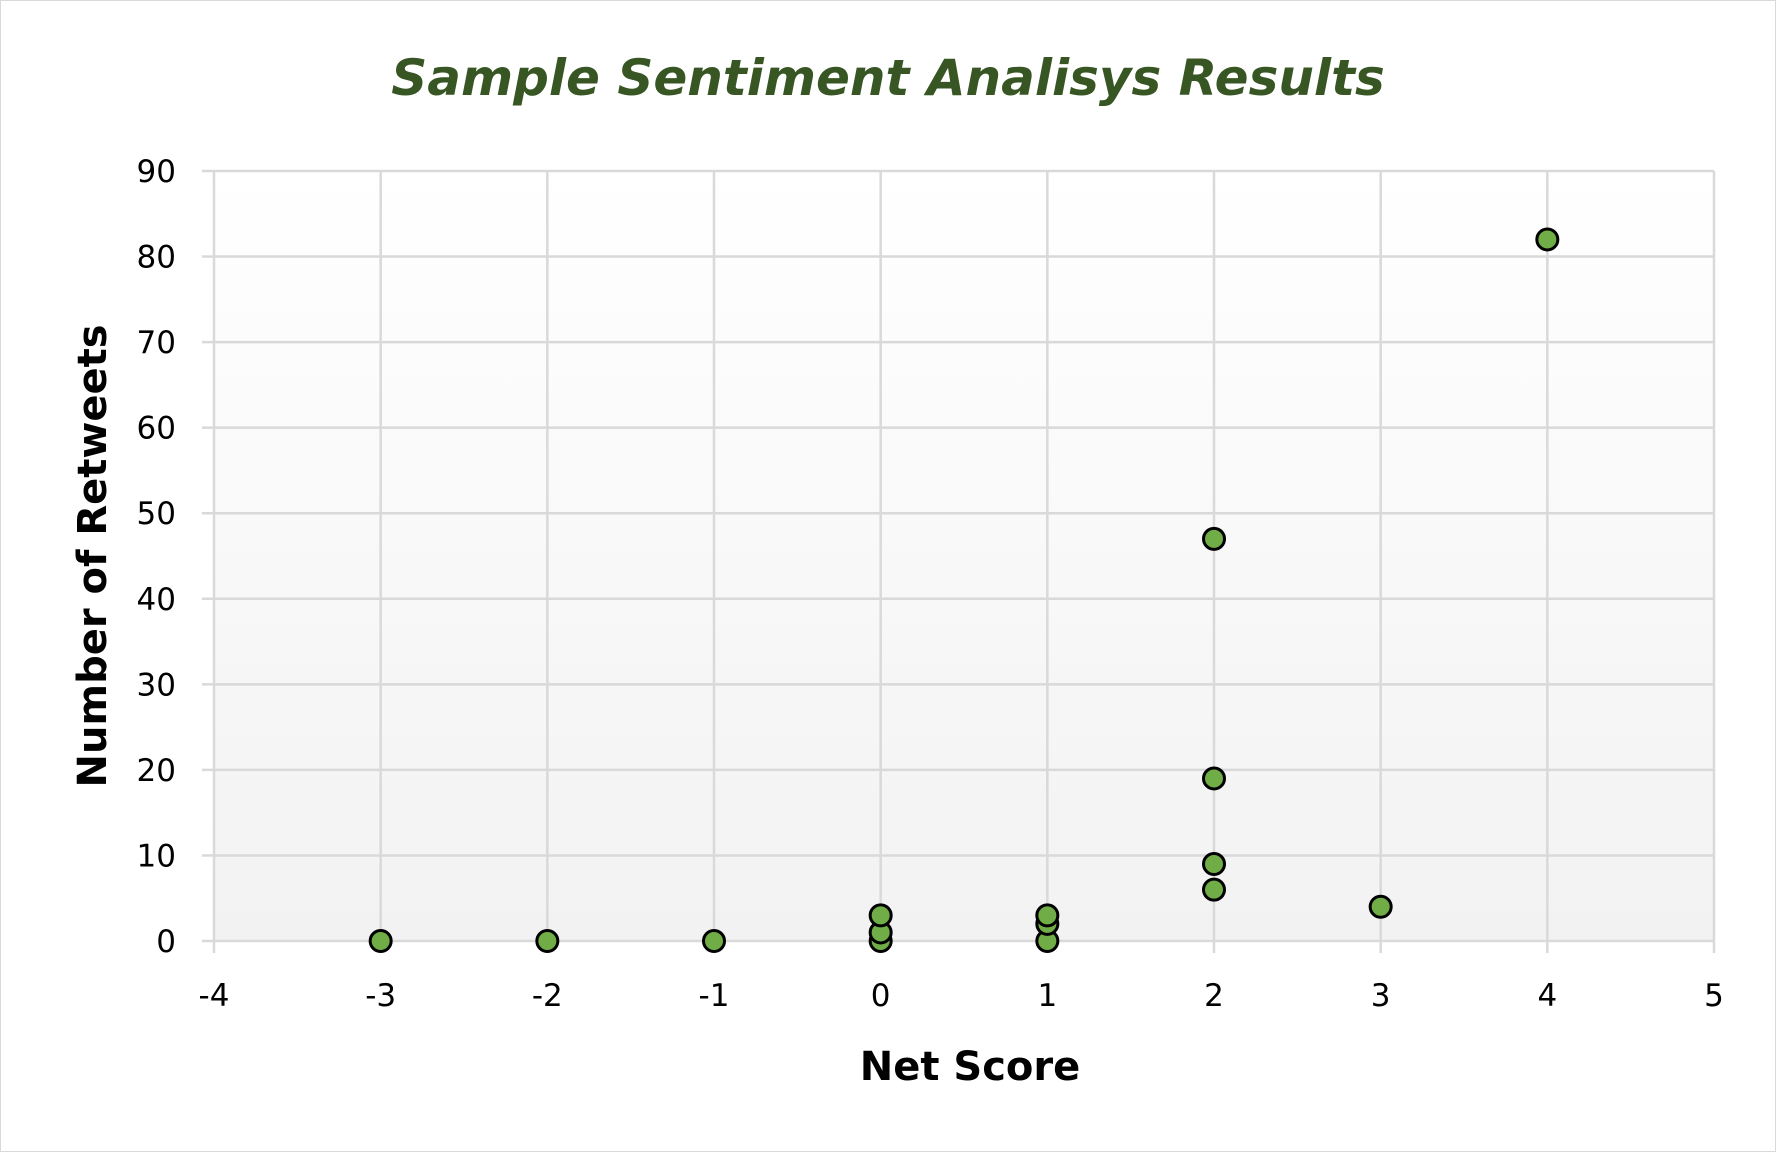  I want to click on x-tick-label: 4, so click(1547, 996).